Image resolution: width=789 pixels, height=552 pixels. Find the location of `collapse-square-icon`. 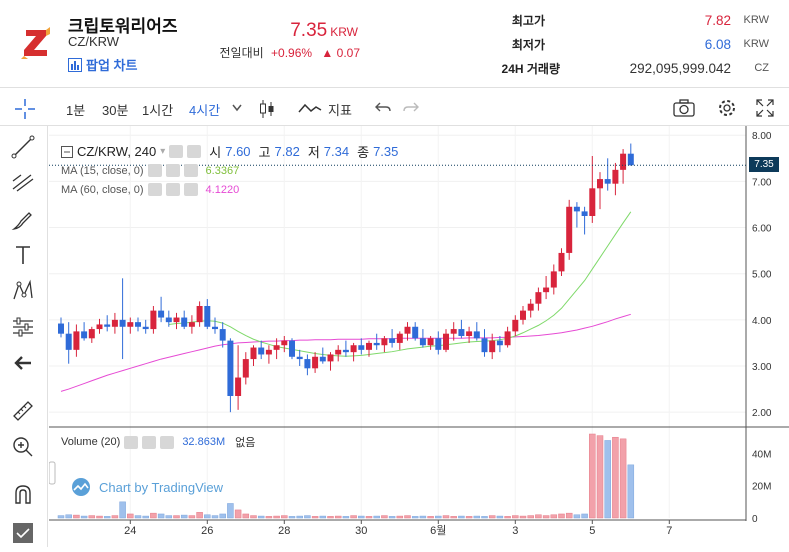

collapse-square-icon is located at coordinates (67, 151).